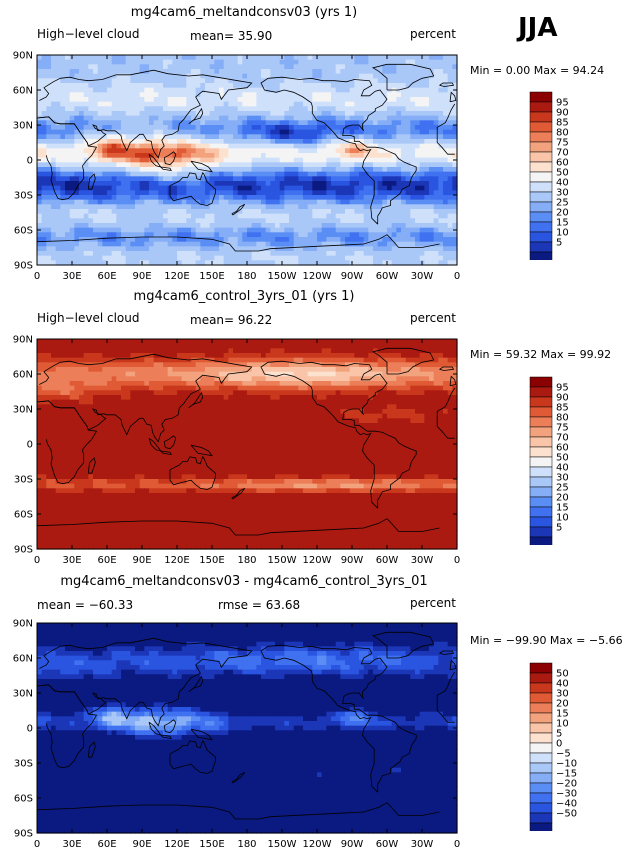  Describe the element at coordinates (352, 844) in the screenshot. I see `x-tick-label: 90W` at that location.